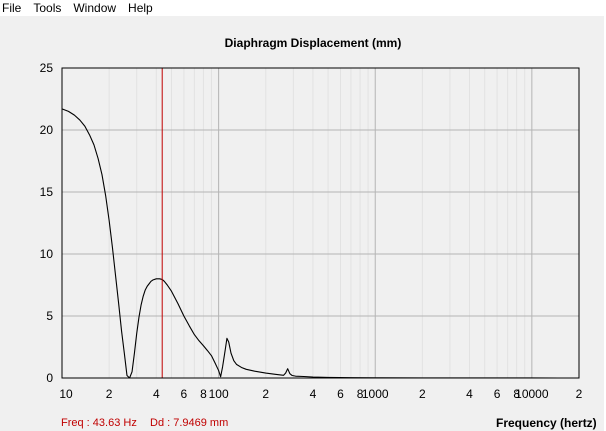  I want to click on y-tick-label: 25, so click(47, 68).